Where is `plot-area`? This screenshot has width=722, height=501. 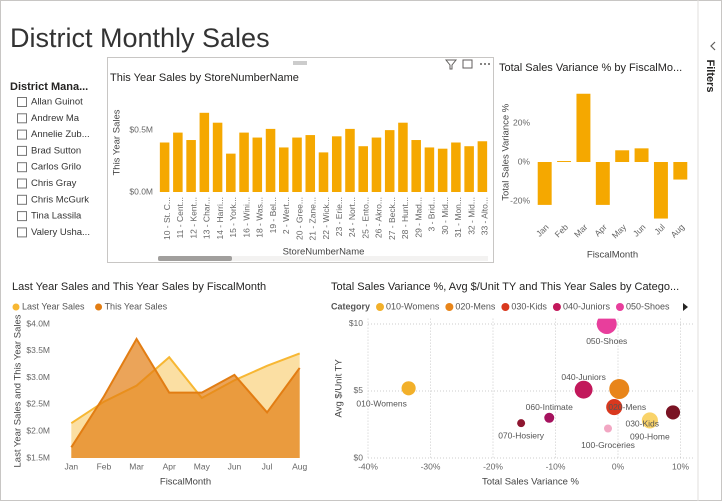 plot-area is located at coordinates (541, 375).